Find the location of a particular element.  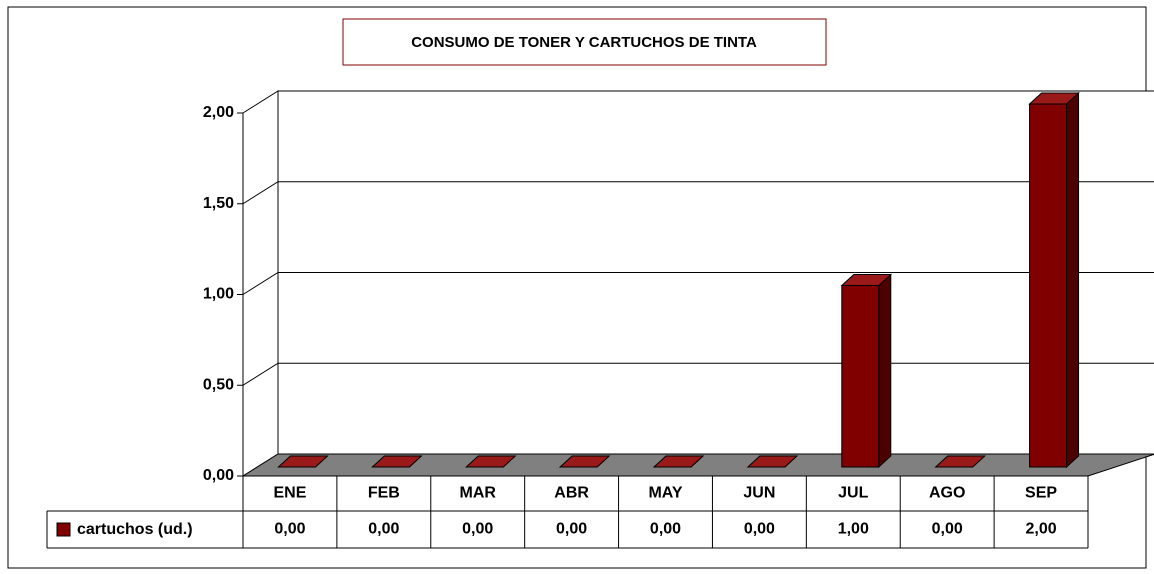

x-tick-label: ABR is located at coordinates (571, 493).